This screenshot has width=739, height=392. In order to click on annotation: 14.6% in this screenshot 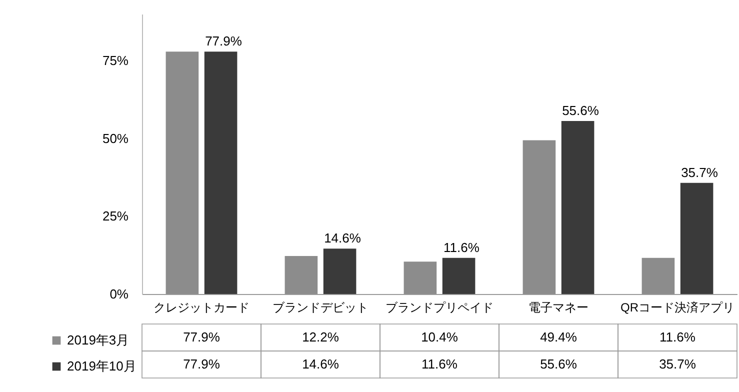, I will do `click(343, 238)`.